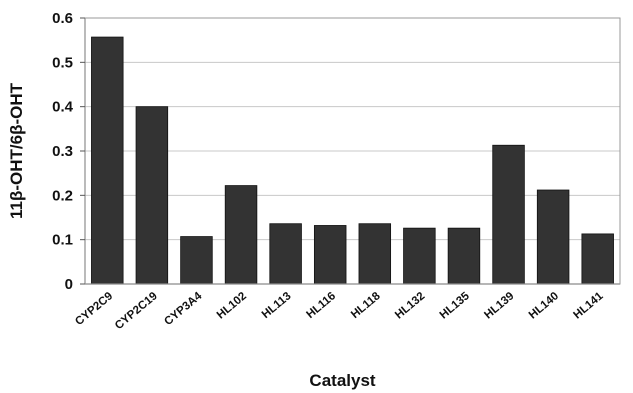 Image resolution: width=633 pixels, height=393 pixels. Describe the element at coordinates (330, 255) in the screenshot. I see `bar-hl116` at that location.